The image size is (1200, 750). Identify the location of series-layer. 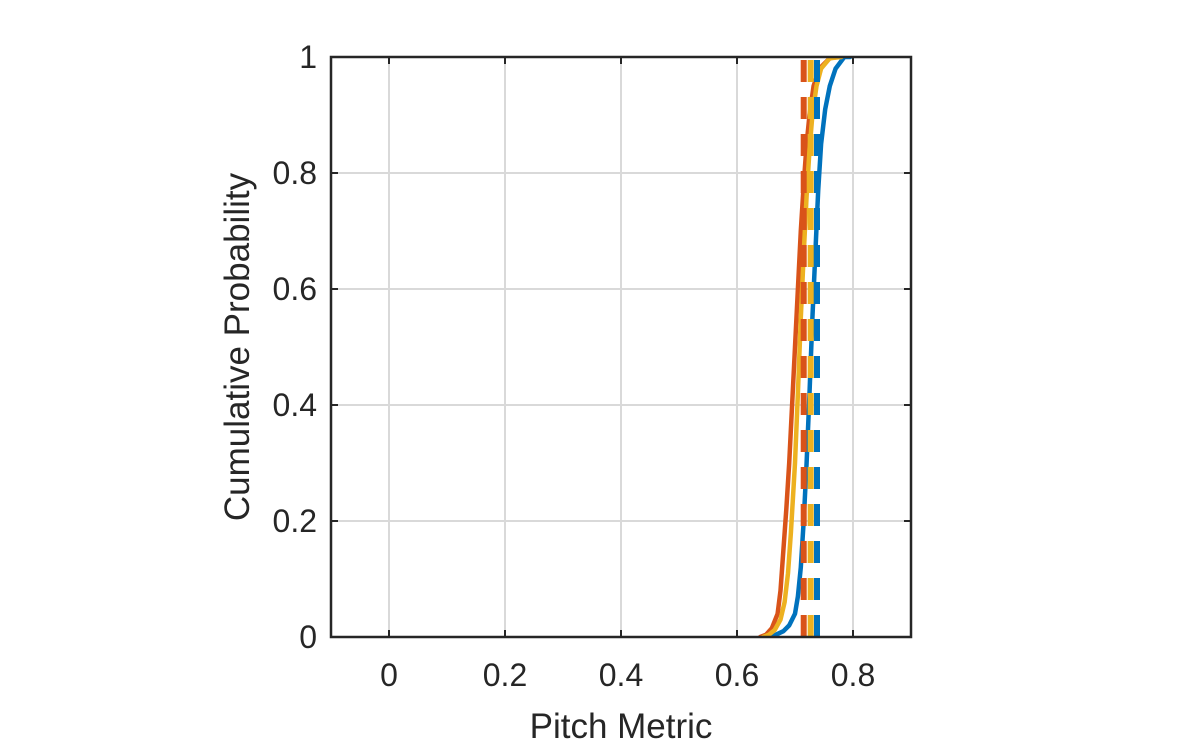
(805, 347).